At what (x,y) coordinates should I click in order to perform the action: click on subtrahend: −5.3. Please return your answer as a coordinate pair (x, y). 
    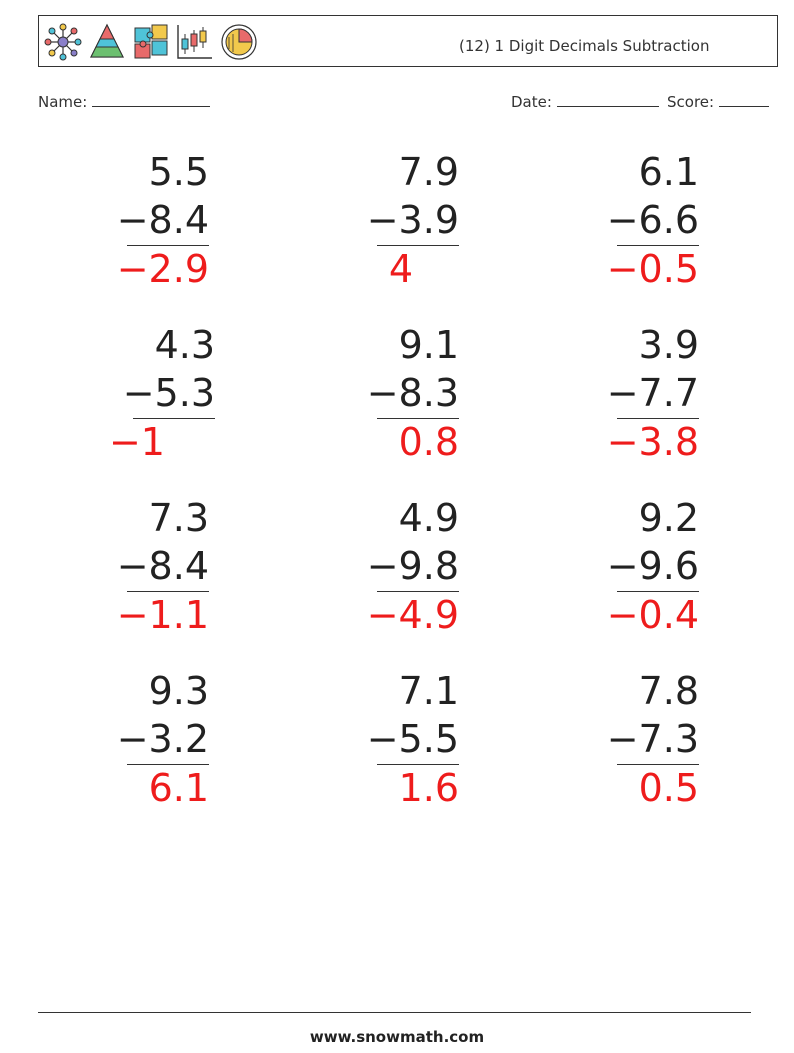
    Looking at the image, I should click on (168, 393).